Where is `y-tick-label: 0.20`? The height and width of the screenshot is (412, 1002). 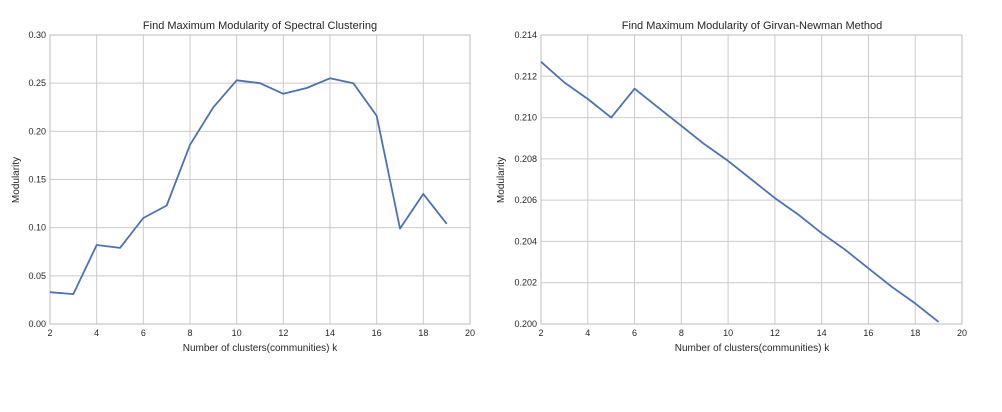 y-tick-label: 0.20 is located at coordinates (37, 131).